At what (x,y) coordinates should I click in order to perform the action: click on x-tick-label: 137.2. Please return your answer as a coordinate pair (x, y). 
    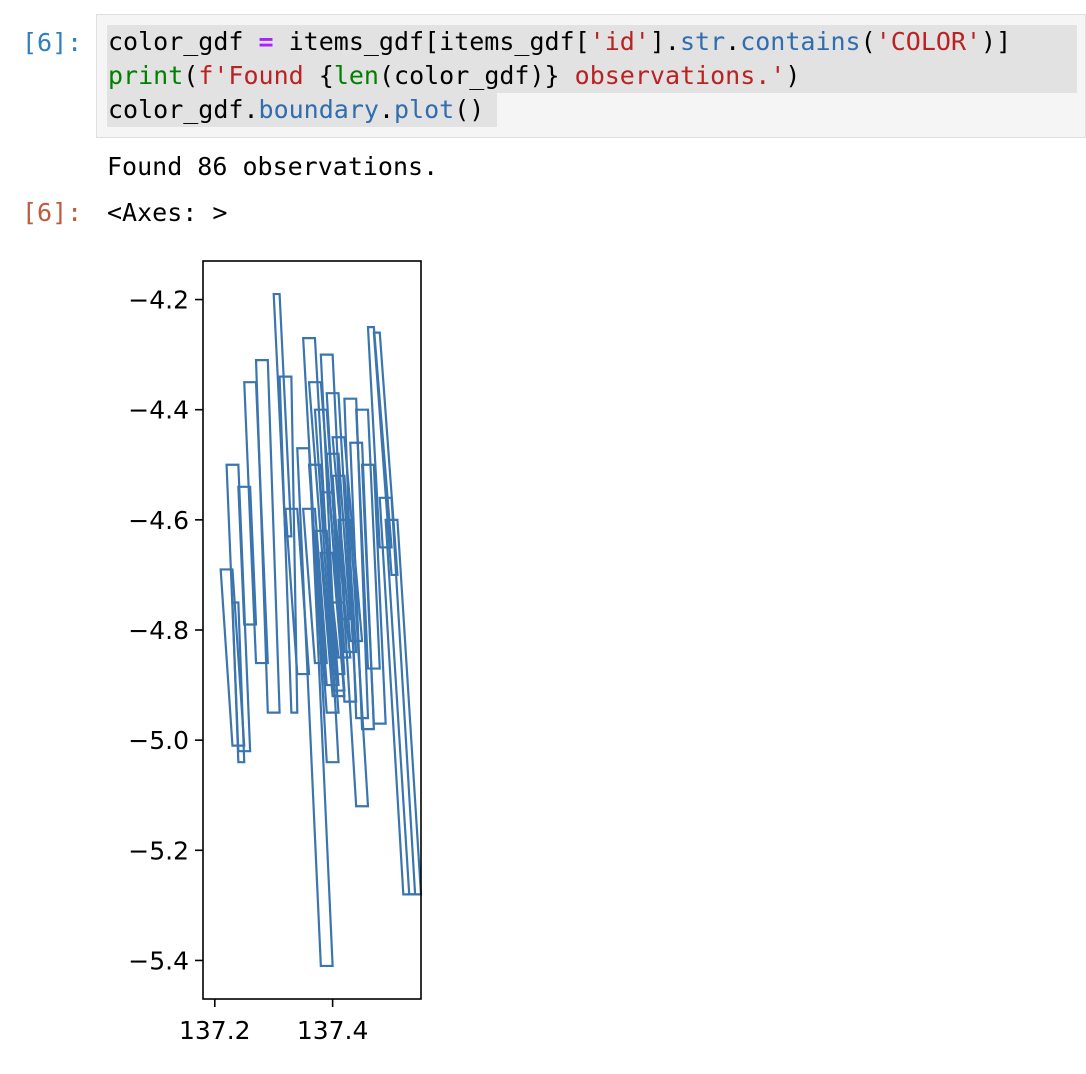
    Looking at the image, I should click on (215, 1030).